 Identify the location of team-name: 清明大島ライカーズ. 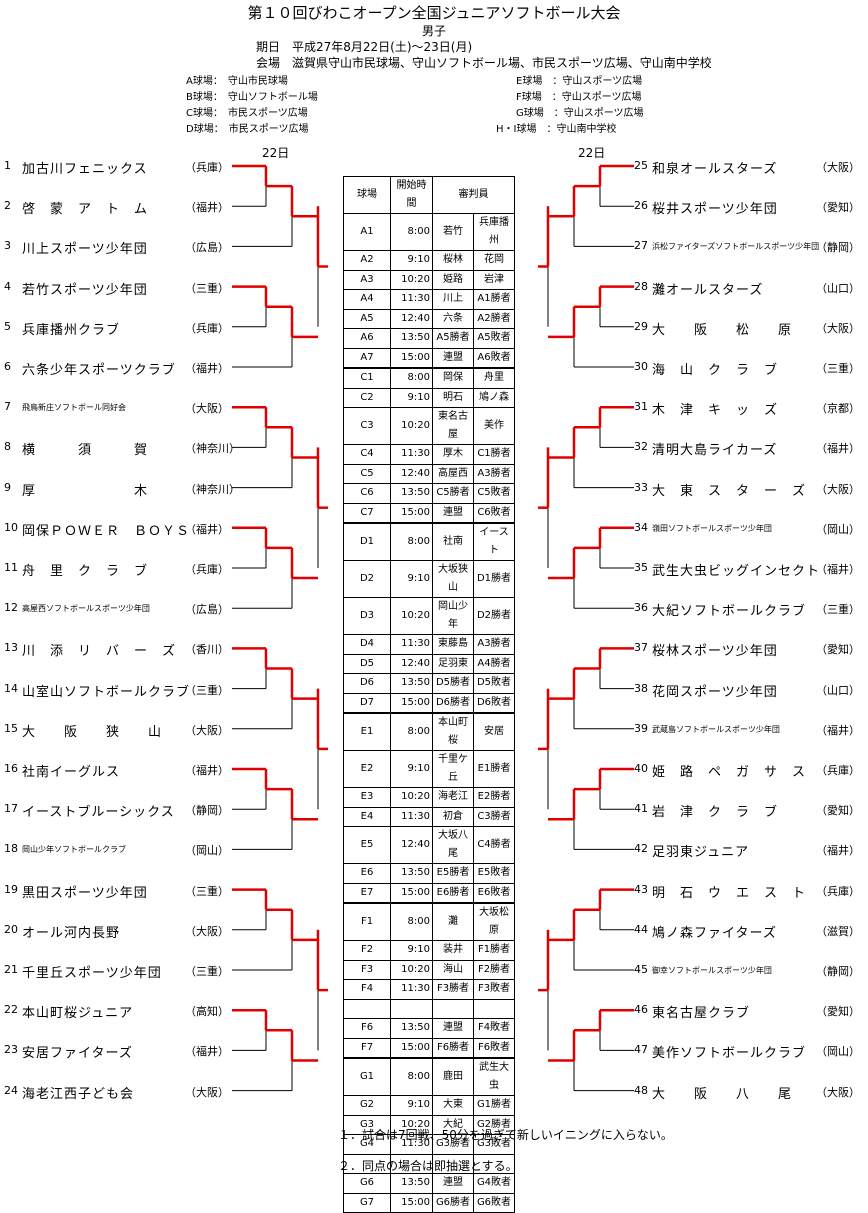
(715, 451).